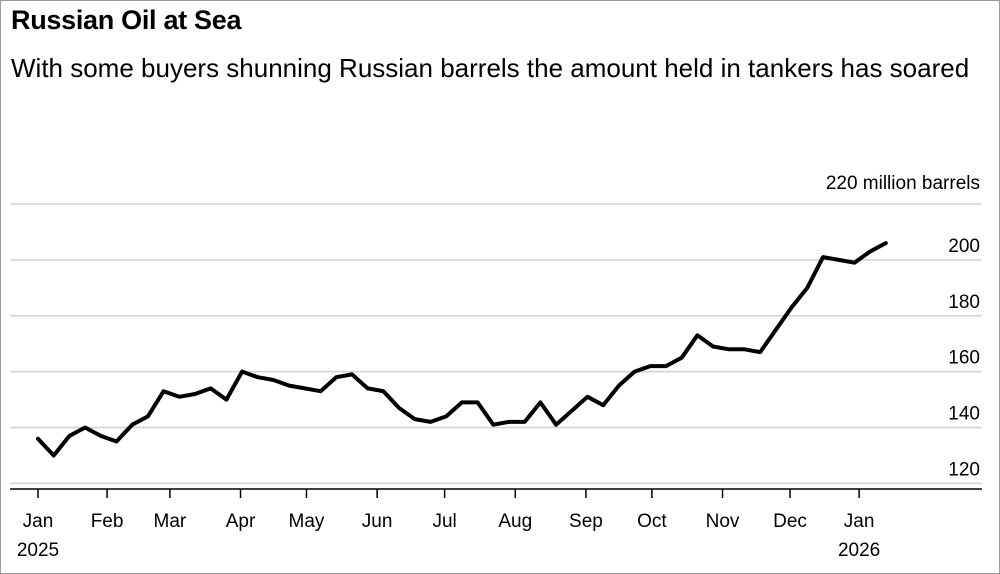 This screenshot has width=1000, height=574. Describe the element at coordinates (964, 414) in the screenshot. I see `y-tick-label: 140` at that location.